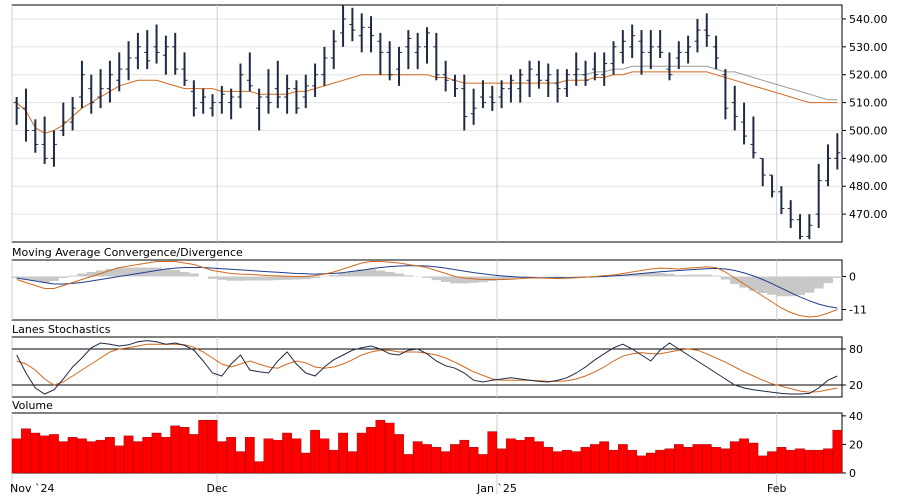 This screenshot has width=900, height=500. I want to click on stoch-d-line, so click(427, 368).